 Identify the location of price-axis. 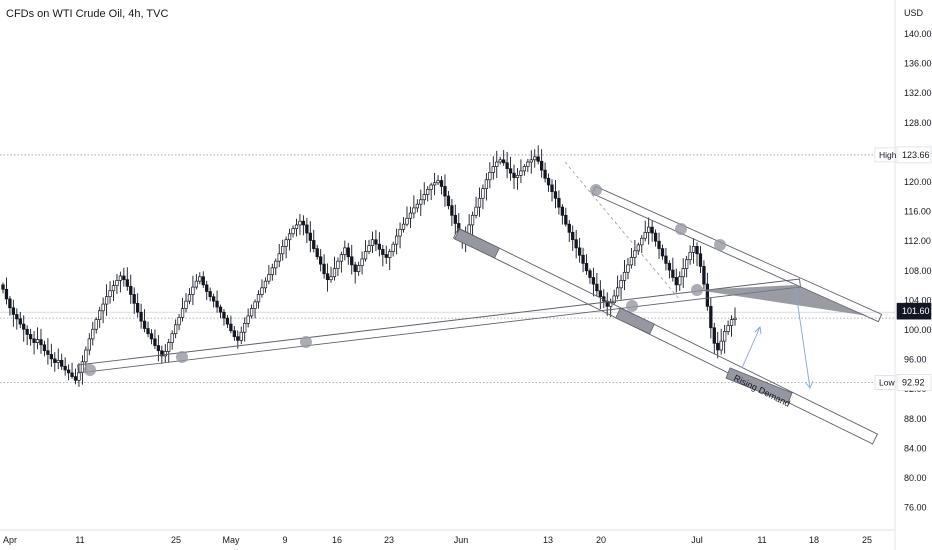
(913, 275).